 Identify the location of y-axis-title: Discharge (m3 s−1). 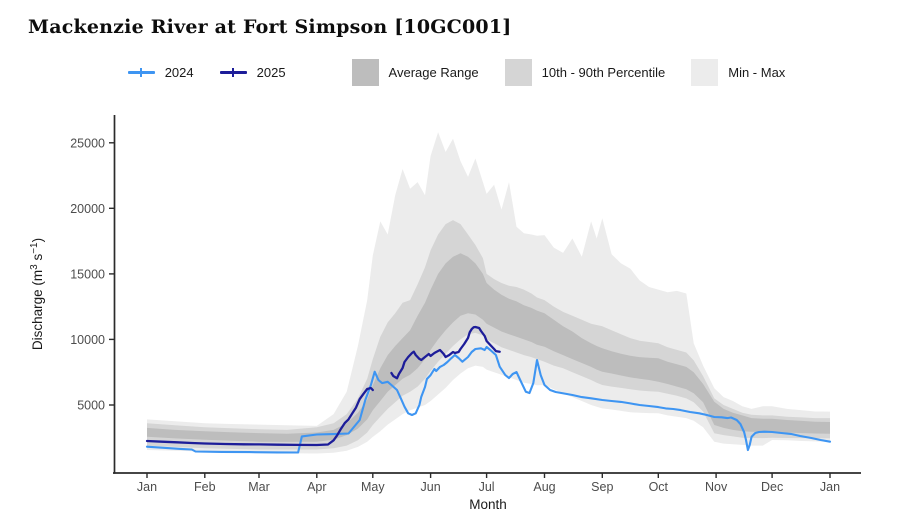
(37, 294).